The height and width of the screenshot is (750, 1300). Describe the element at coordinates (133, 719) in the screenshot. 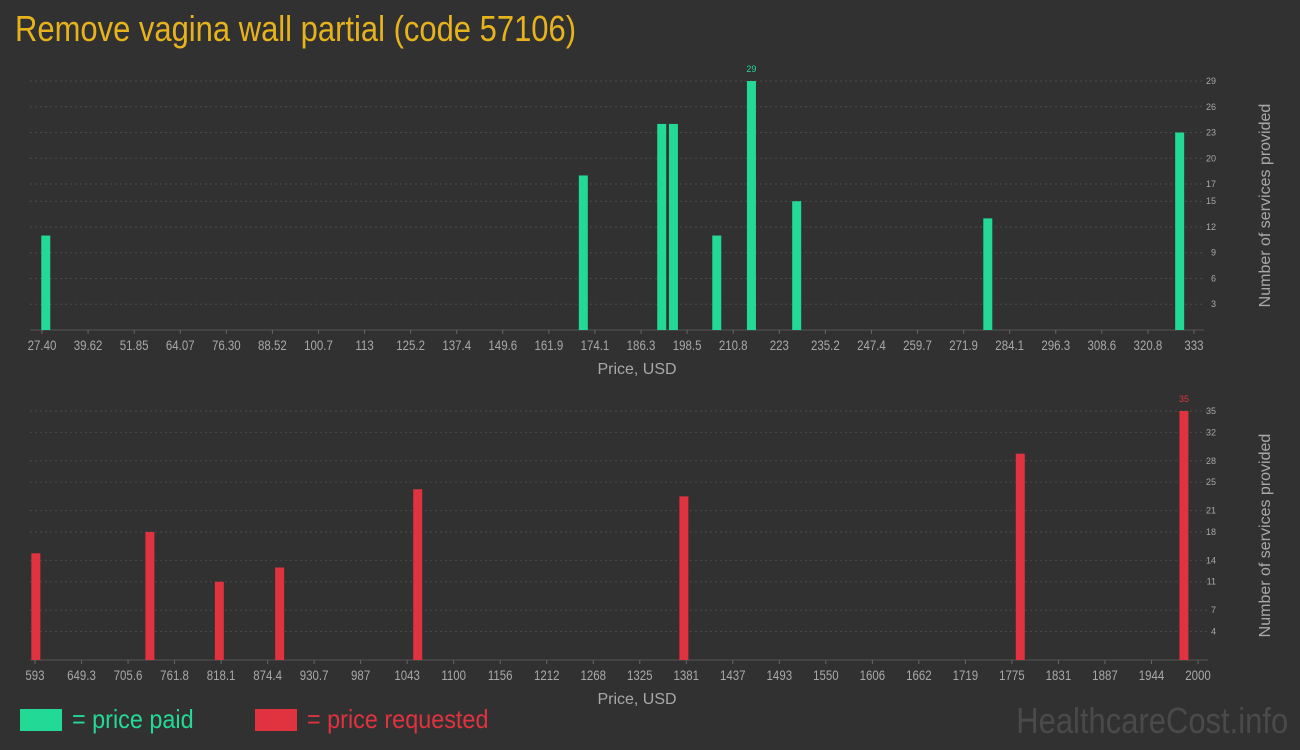

I see `legend-label-paid: = price paid` at that location.